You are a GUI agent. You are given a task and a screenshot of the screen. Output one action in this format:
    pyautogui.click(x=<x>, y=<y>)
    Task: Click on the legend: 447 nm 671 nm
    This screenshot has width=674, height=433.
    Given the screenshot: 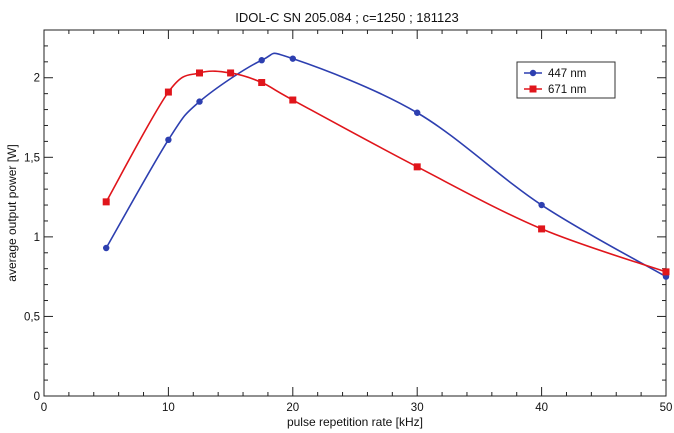 What is the action you would take?
    pyautogui.click(x=566, y=80)
    